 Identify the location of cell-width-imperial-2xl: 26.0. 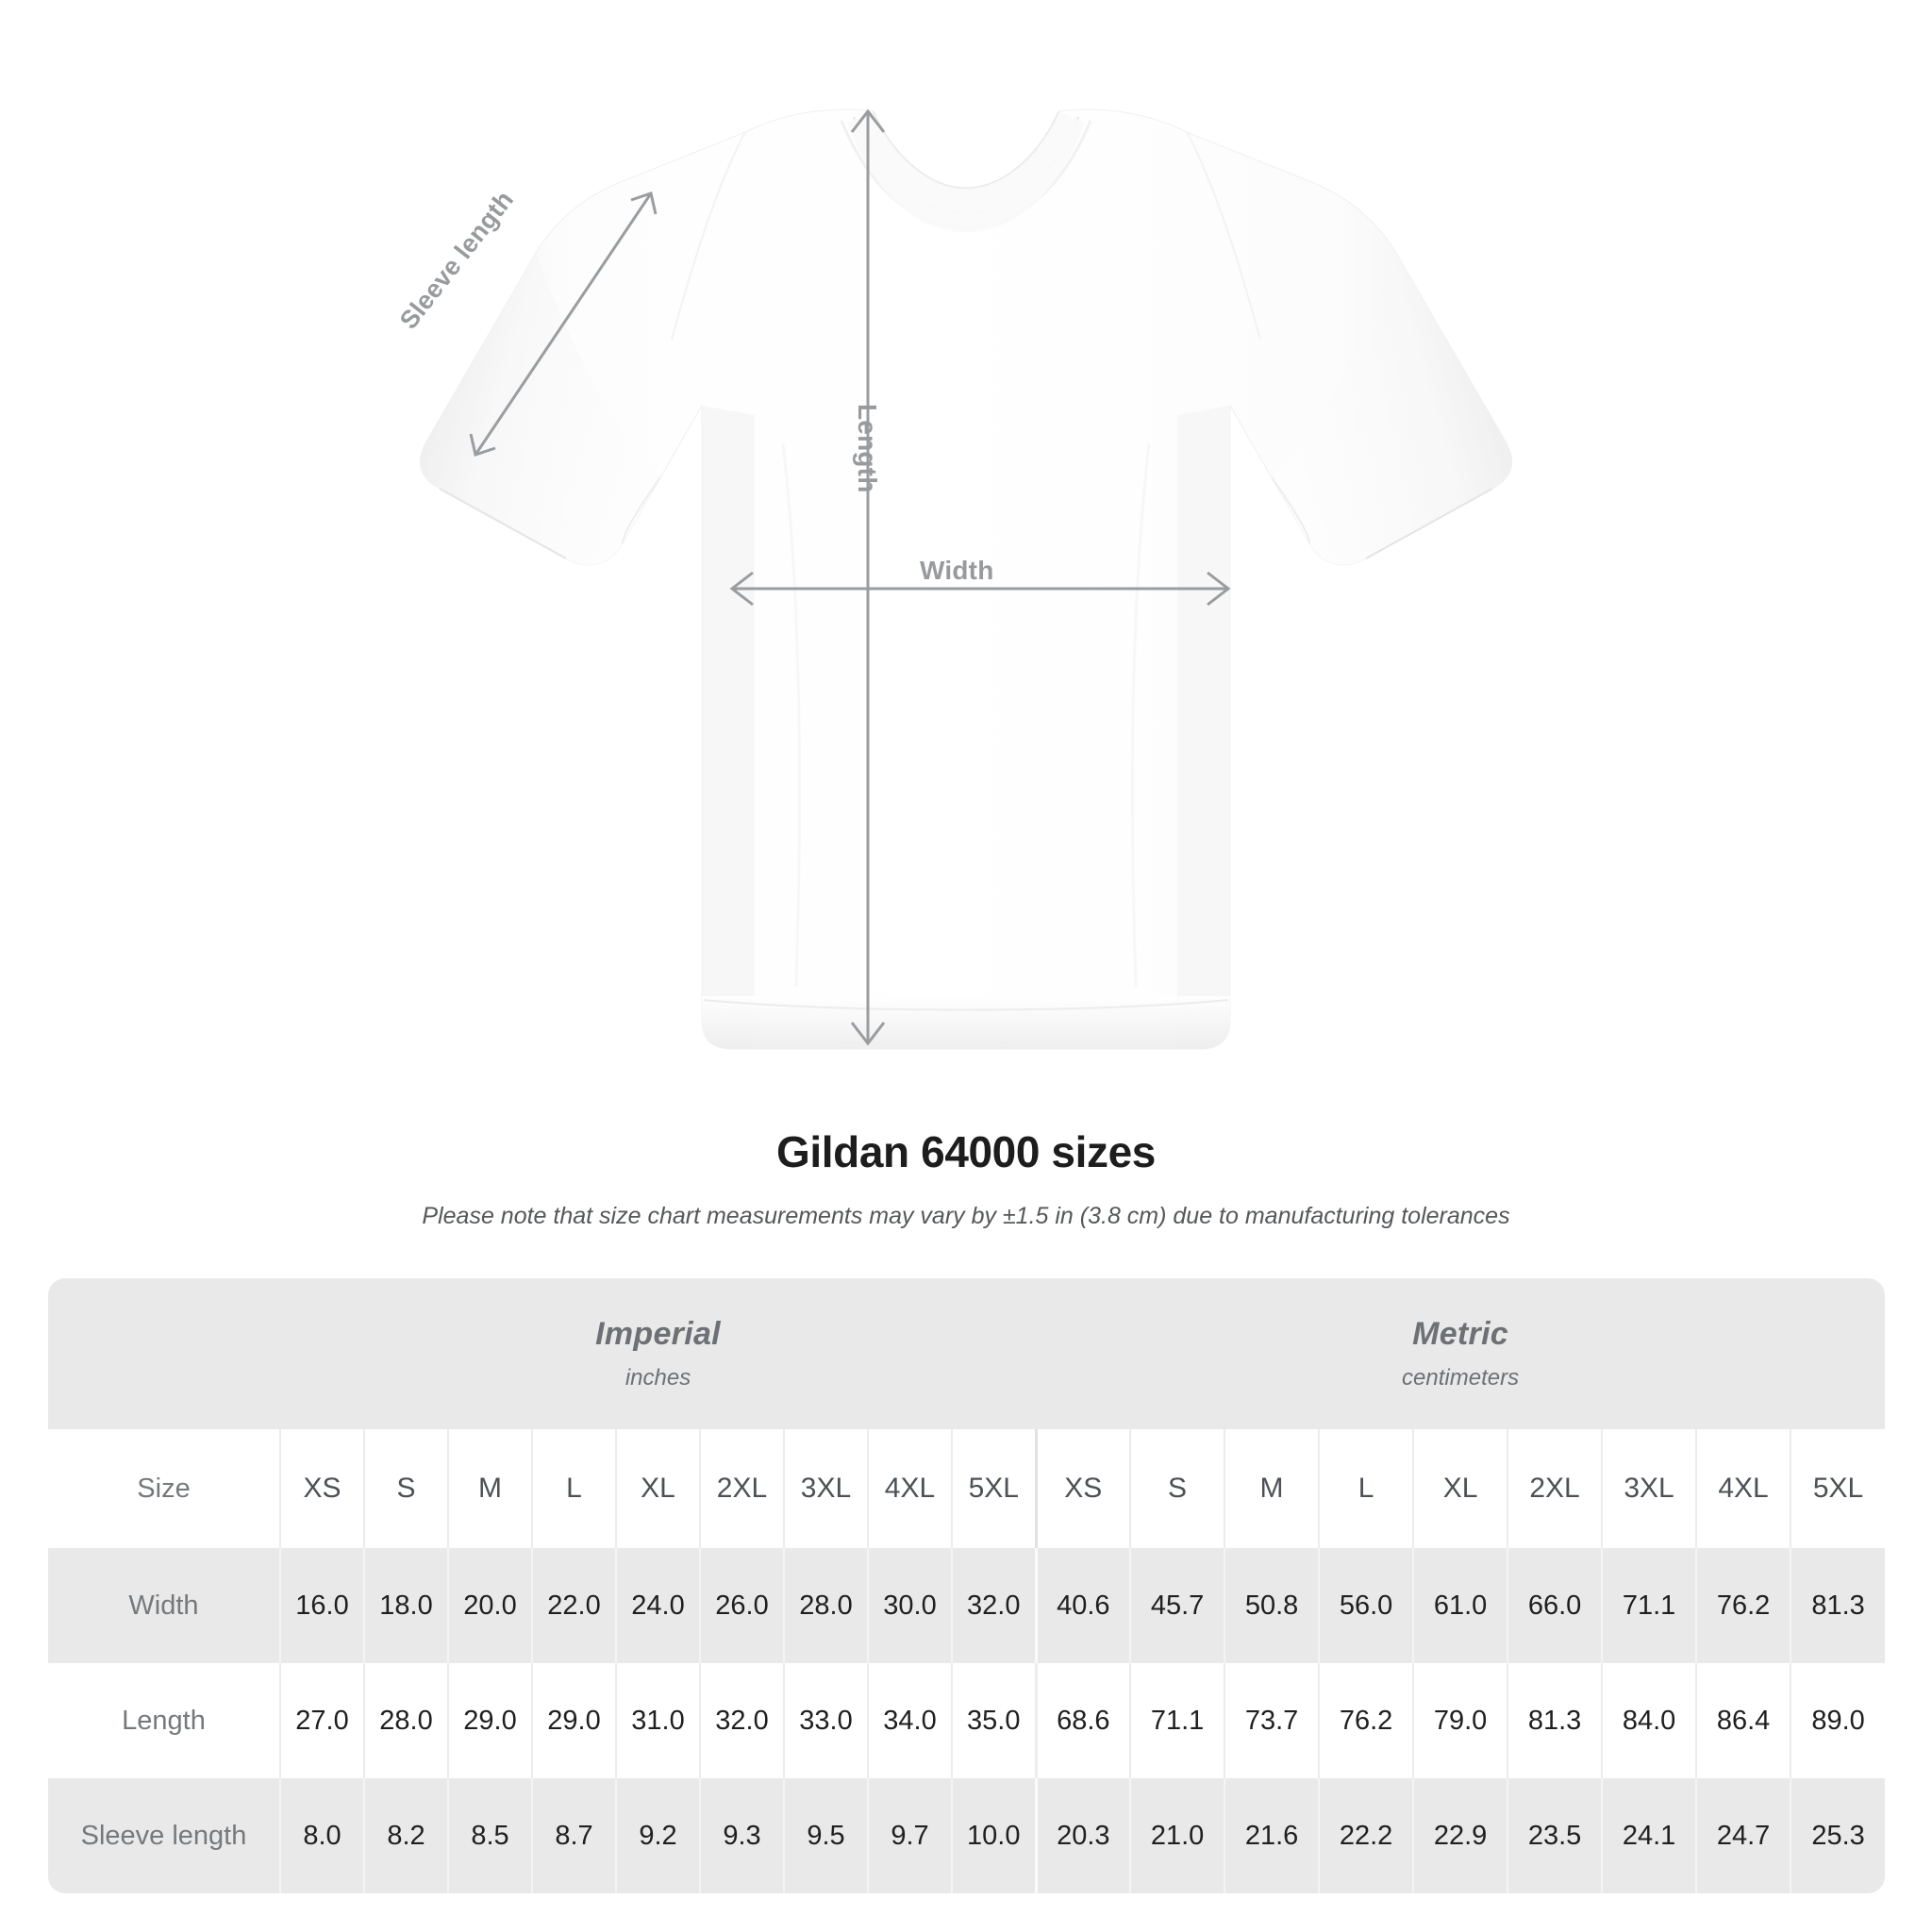
(741, 1606).